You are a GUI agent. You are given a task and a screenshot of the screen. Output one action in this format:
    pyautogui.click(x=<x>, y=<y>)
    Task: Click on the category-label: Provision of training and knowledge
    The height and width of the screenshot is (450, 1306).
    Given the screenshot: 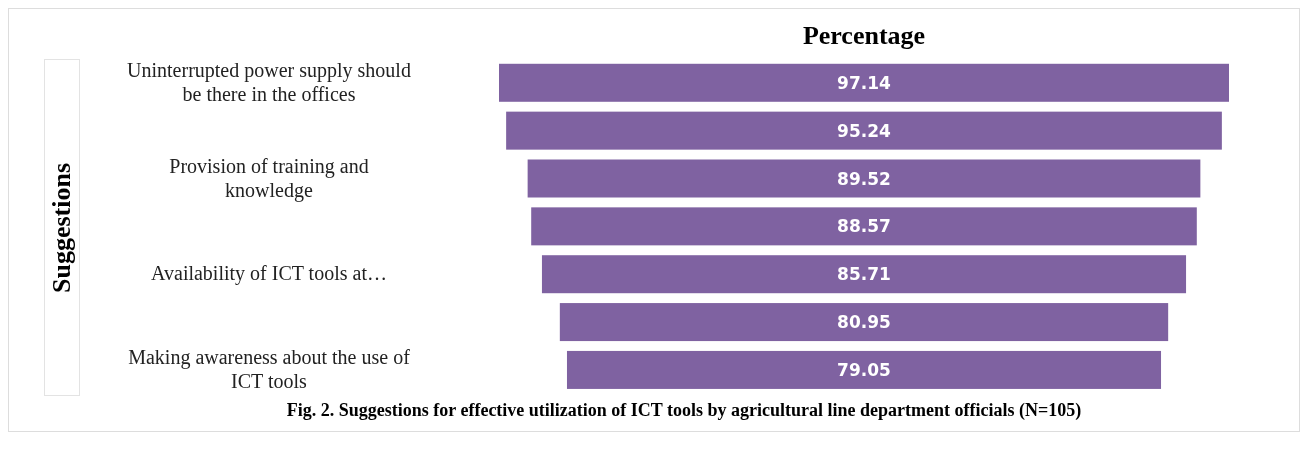 What is the action you would take?
    pyautogui.click(x=269, y=178)
    